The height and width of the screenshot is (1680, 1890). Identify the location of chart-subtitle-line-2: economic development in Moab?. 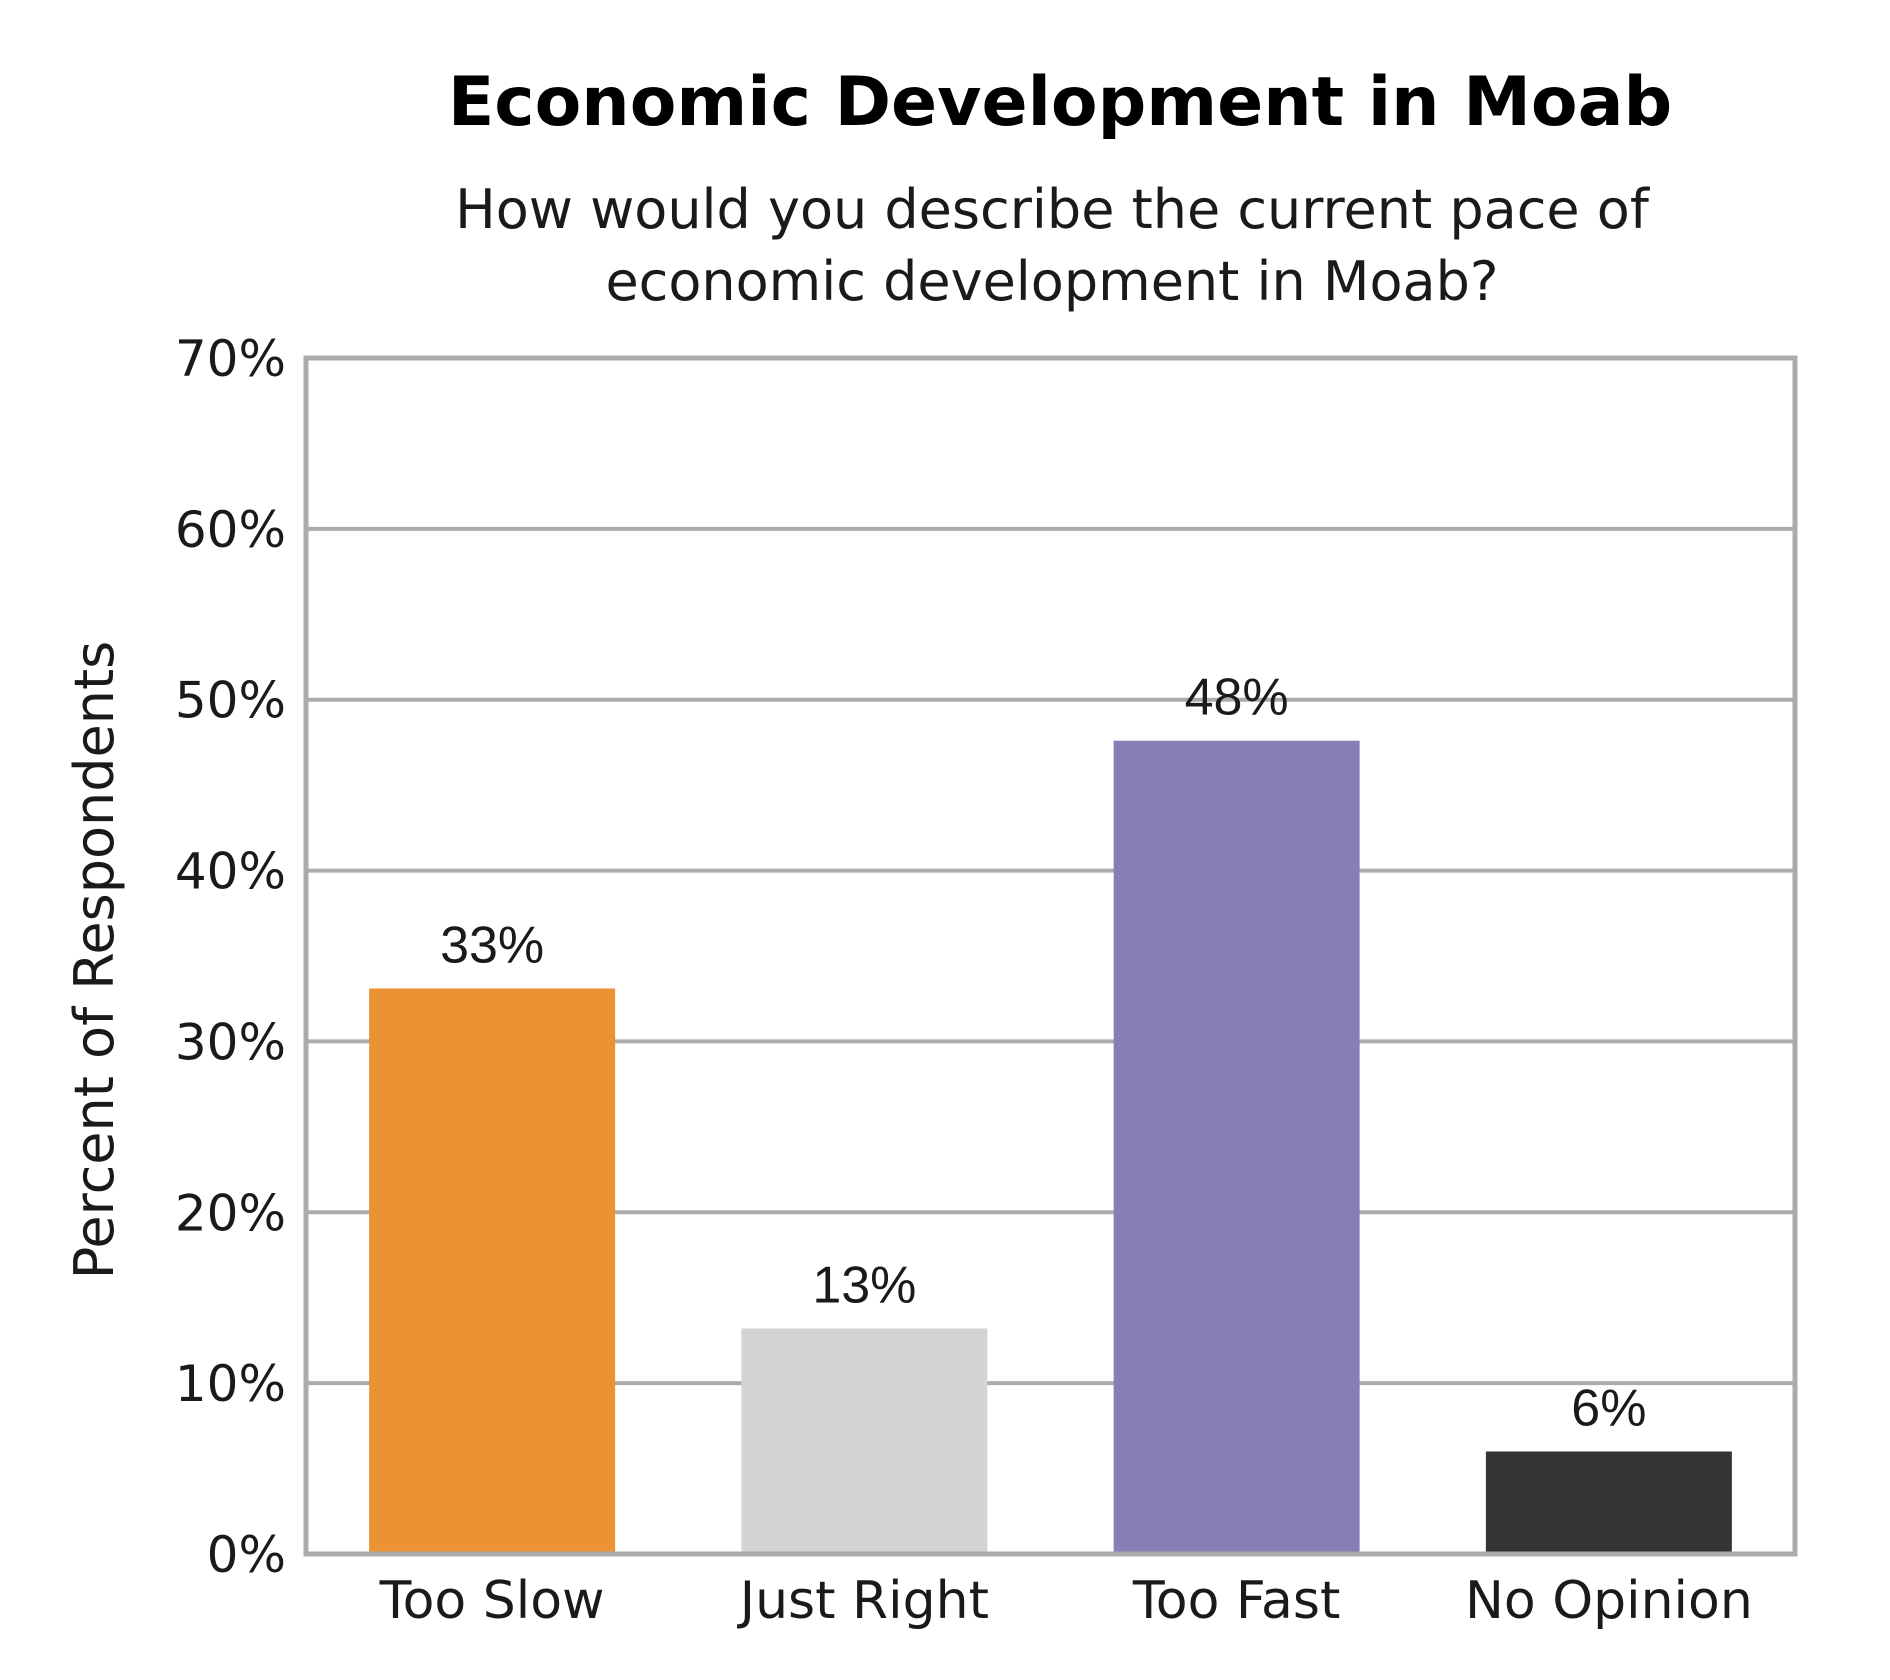
(1051, 281).